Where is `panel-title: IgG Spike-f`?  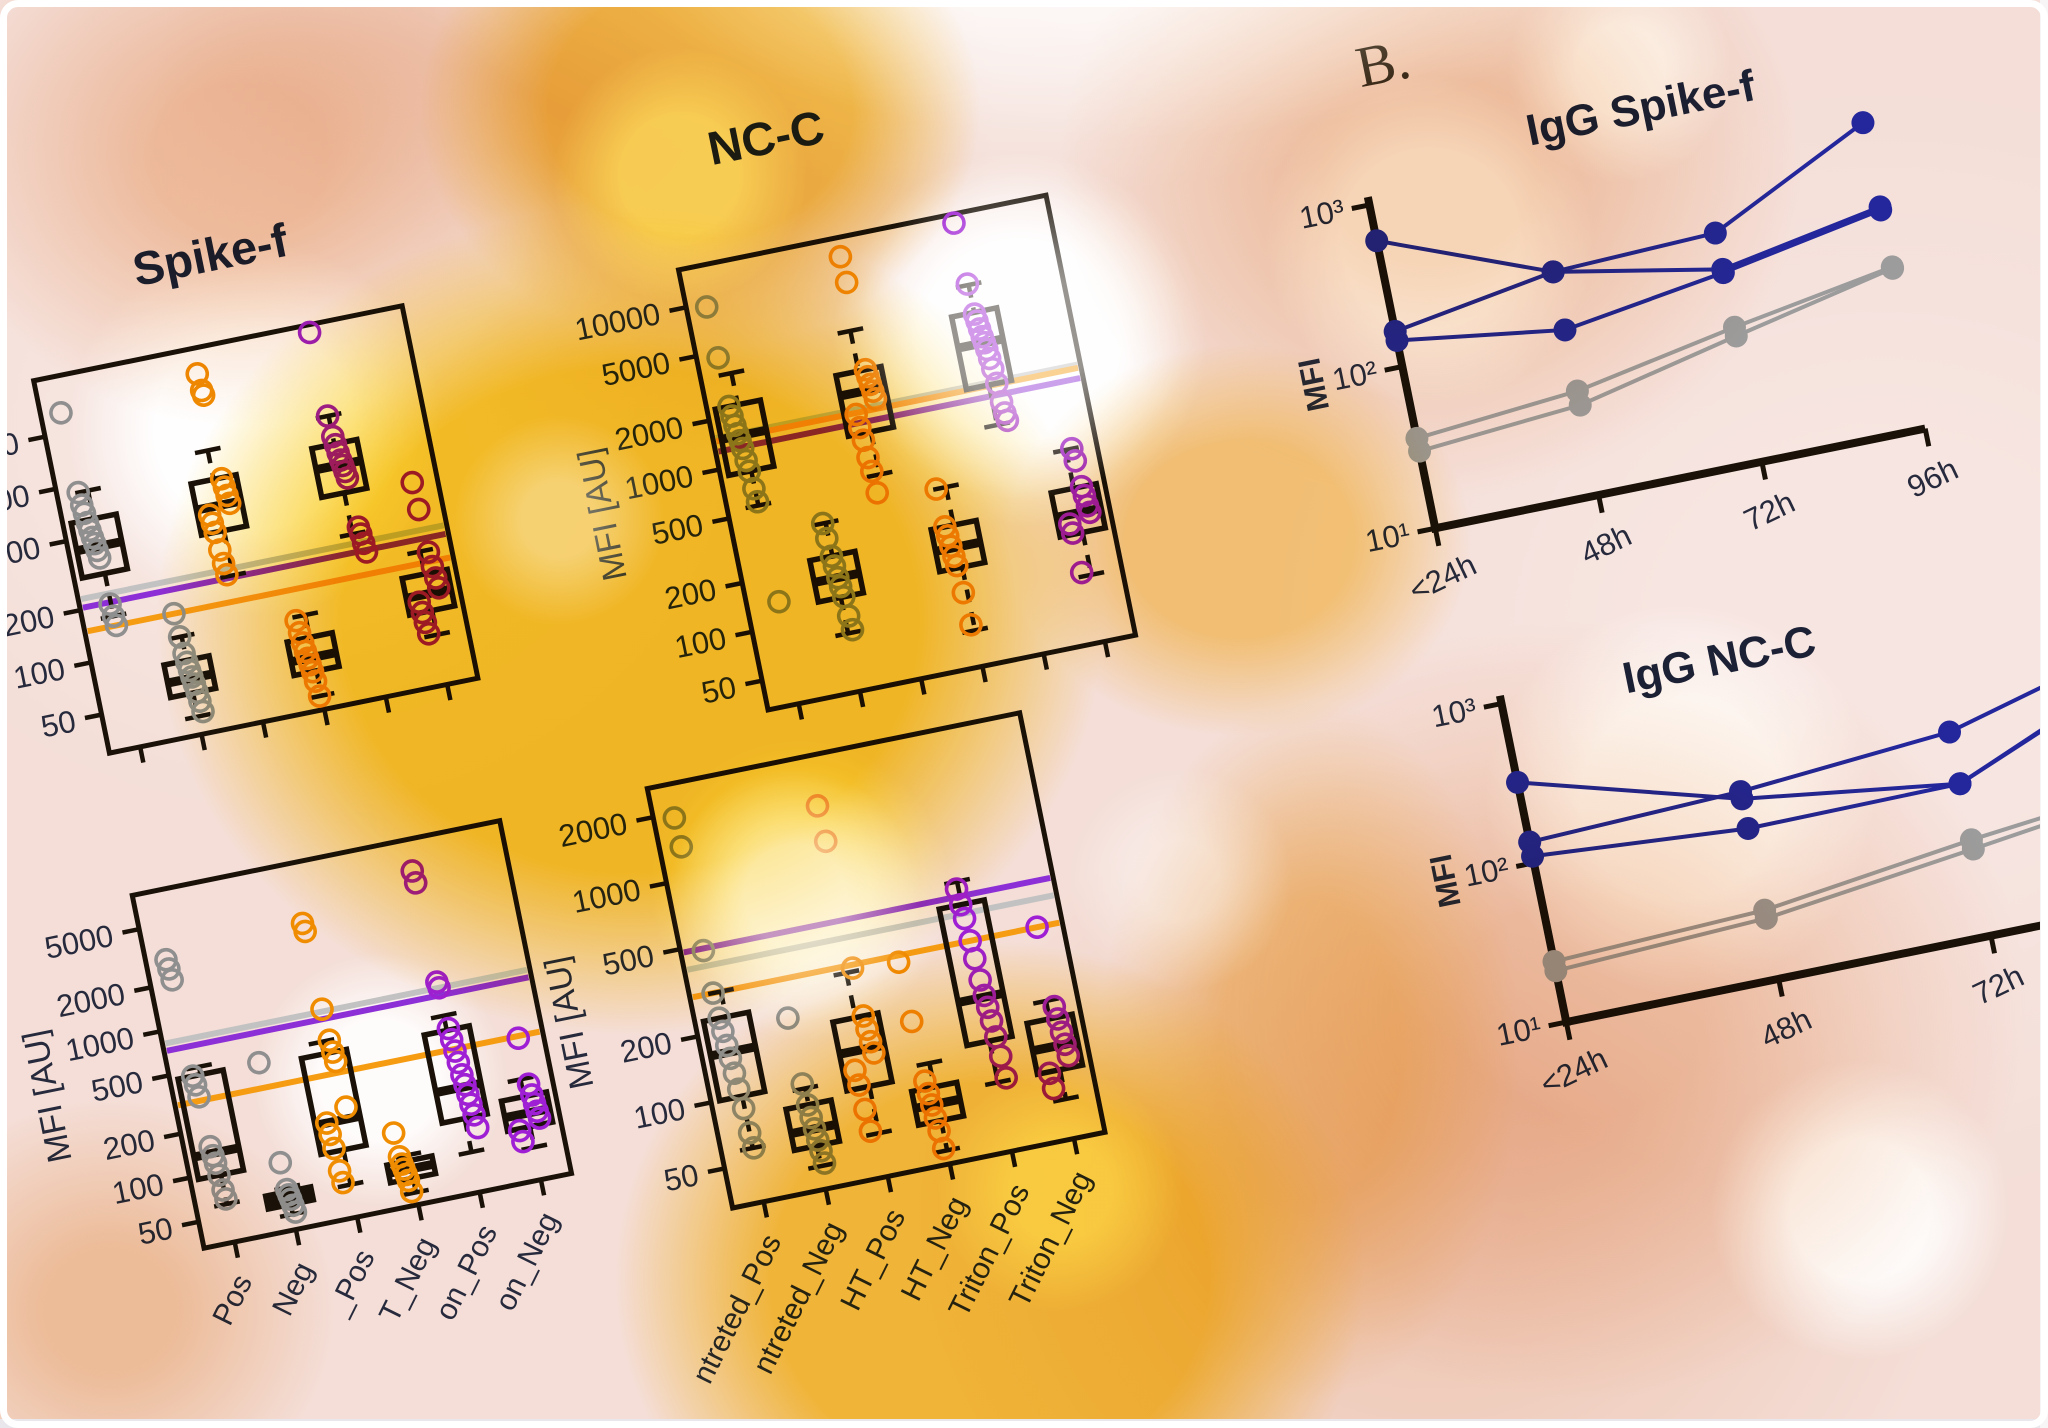 panel-title: IgG Spike-f is located at coordinates (1641, 108).